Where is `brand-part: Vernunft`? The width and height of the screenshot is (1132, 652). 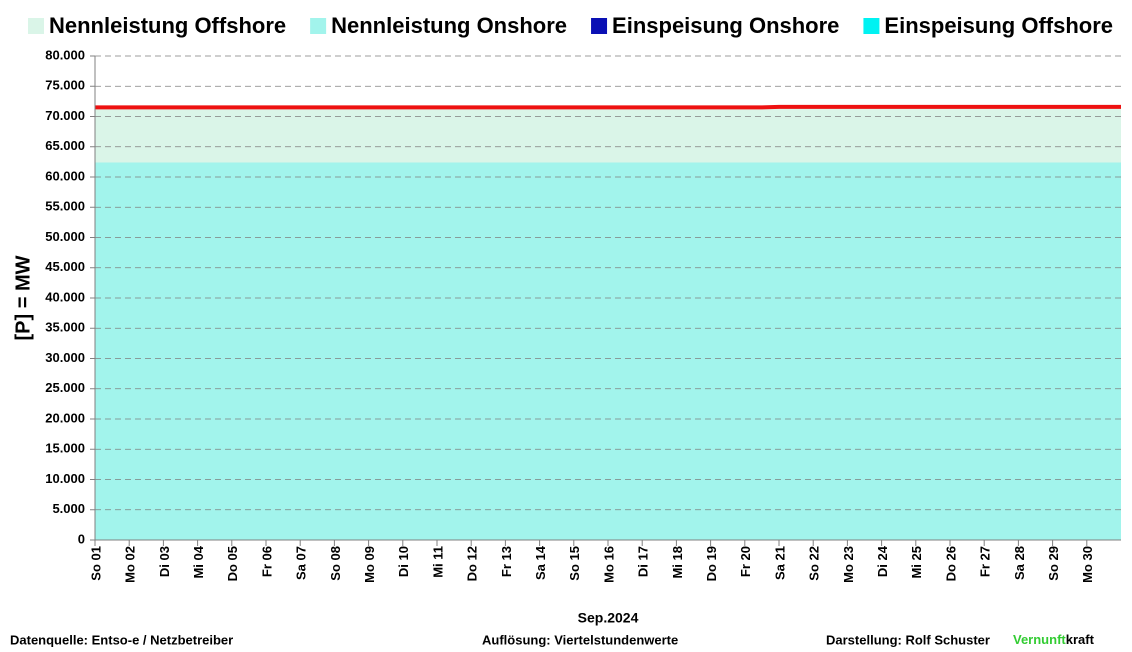 brand-part: Vernunft is located at coordinates (1039, 639).